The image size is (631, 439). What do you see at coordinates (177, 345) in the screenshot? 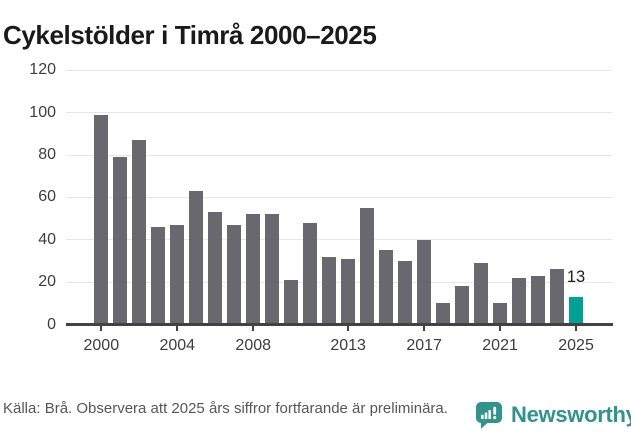
I see `x-tick-label-2004: 2004` at bounding box center [177, 345].